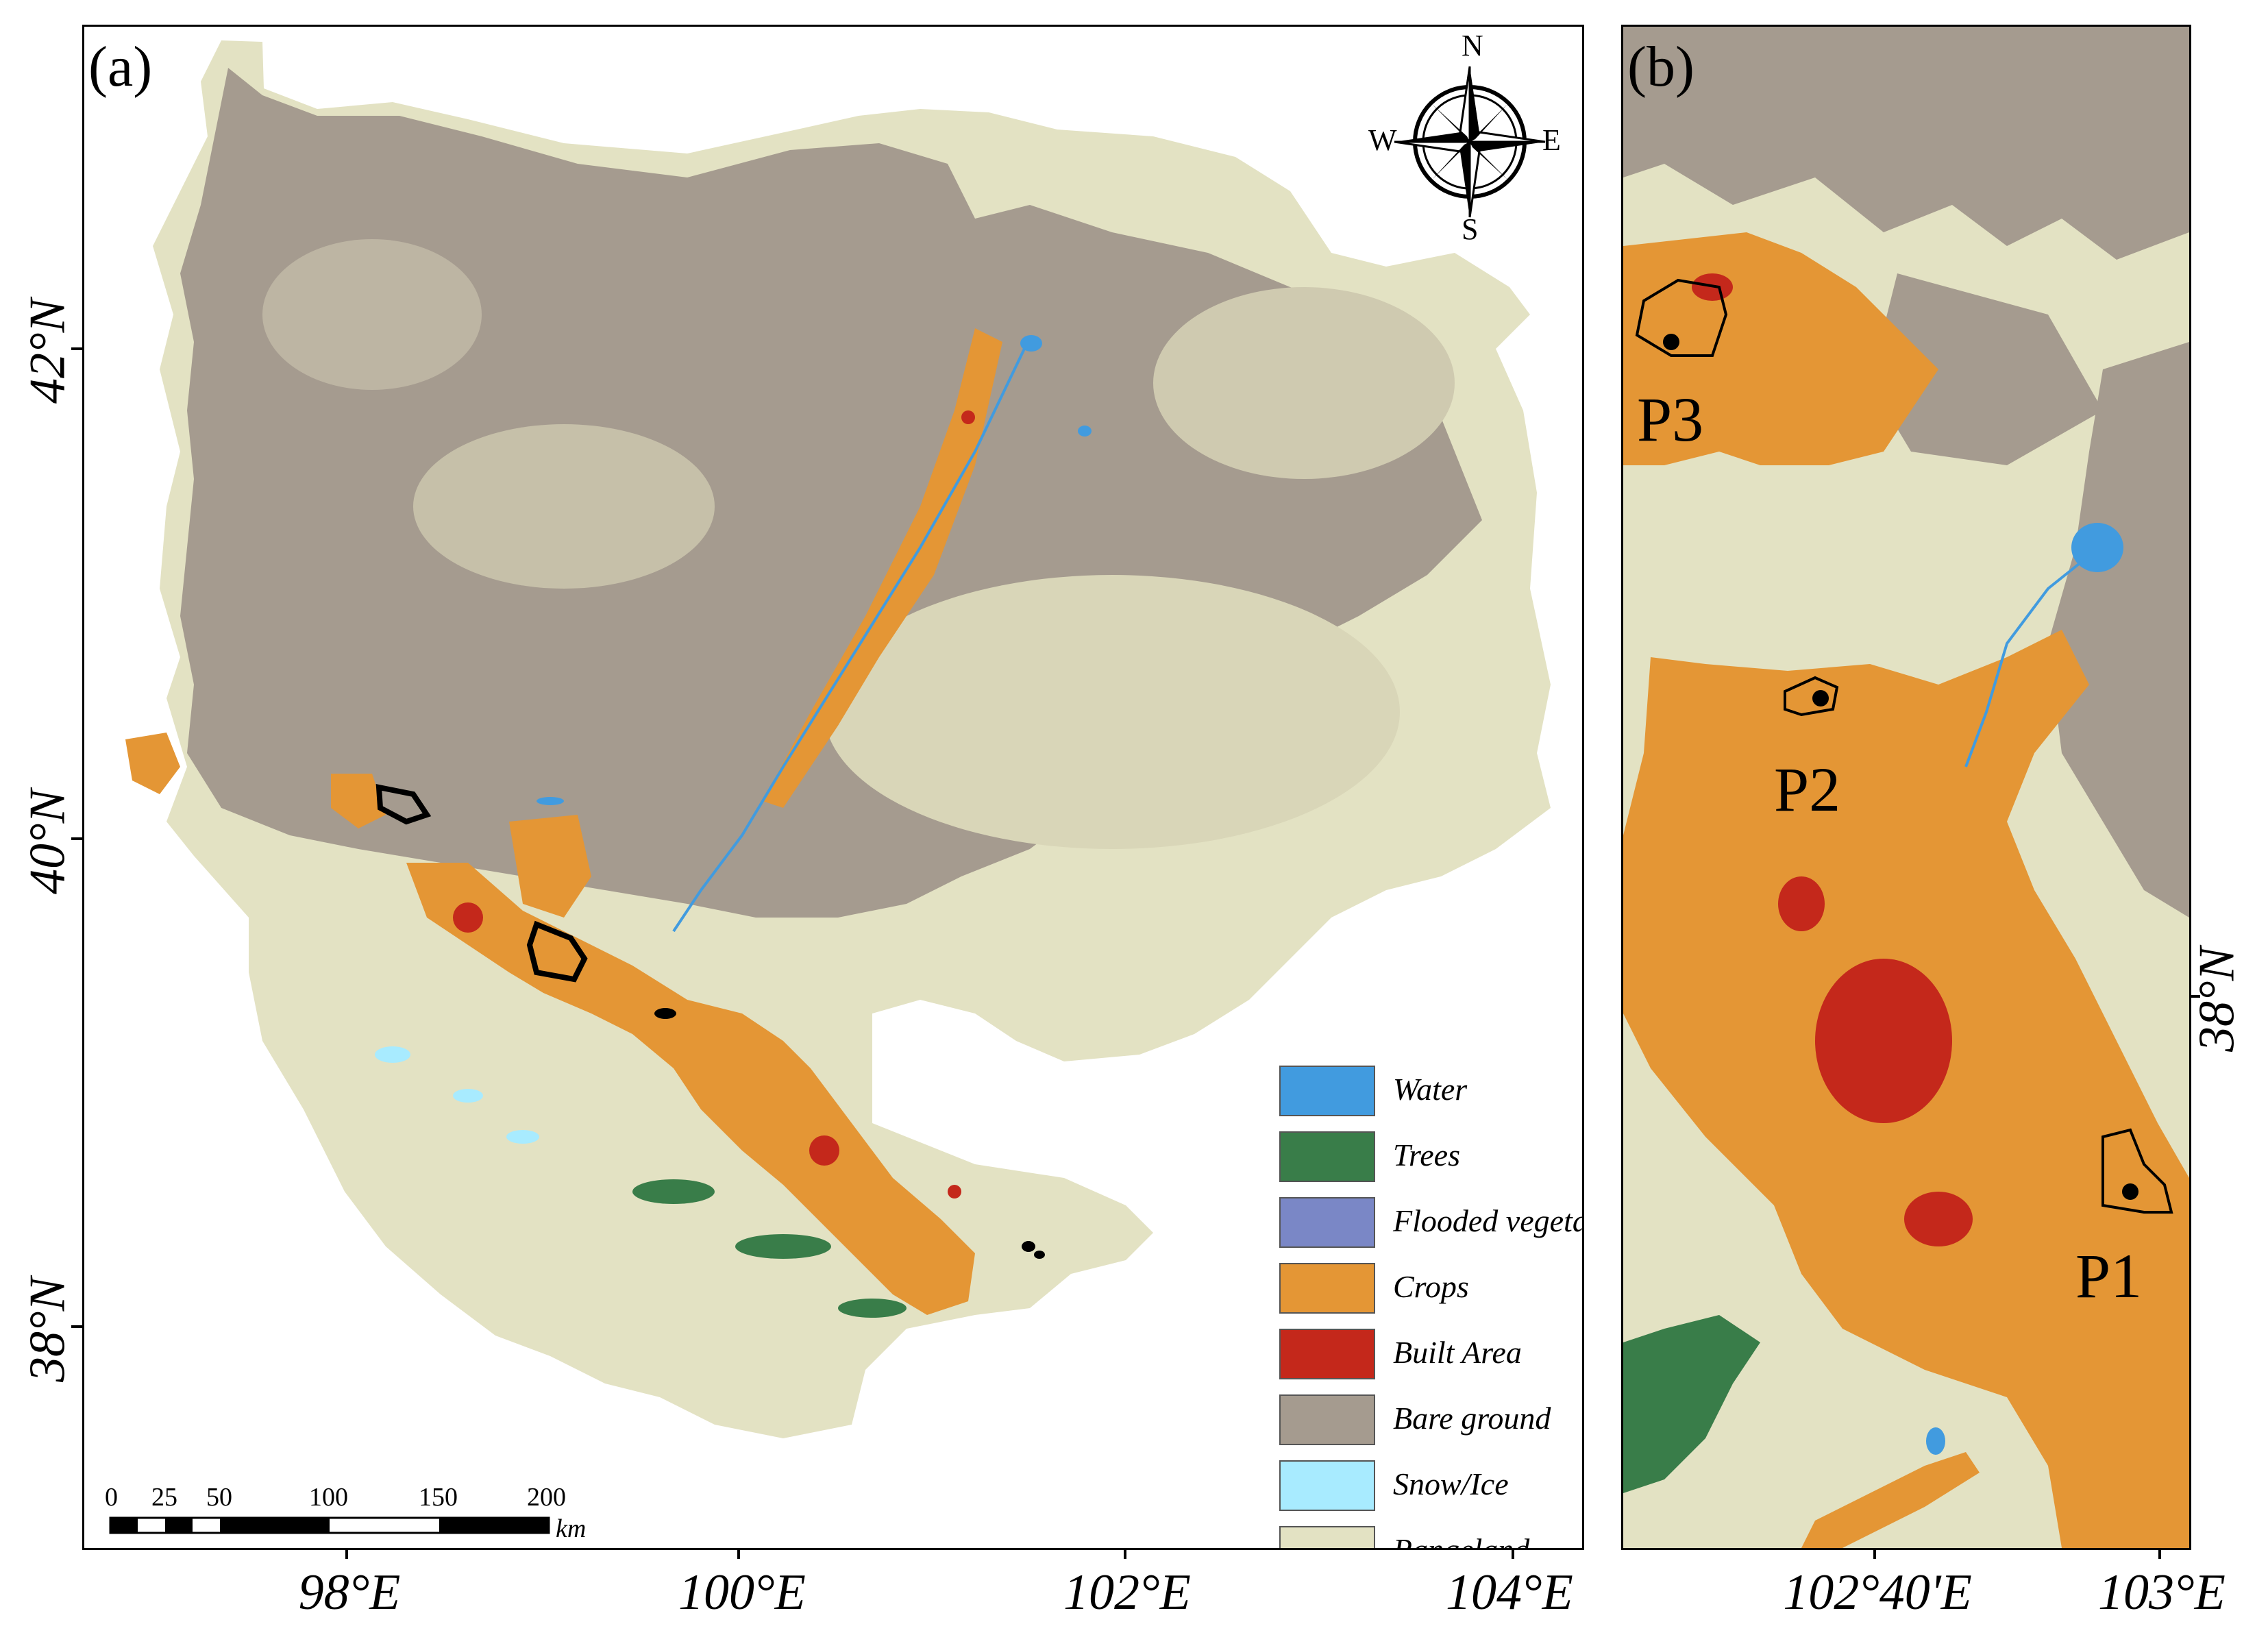 The height and width of the screenshot is (1635, 2268). Describe the element at coordinates (1807, 789) in the screenshot. I see `point-label-p2: P2` at that location.